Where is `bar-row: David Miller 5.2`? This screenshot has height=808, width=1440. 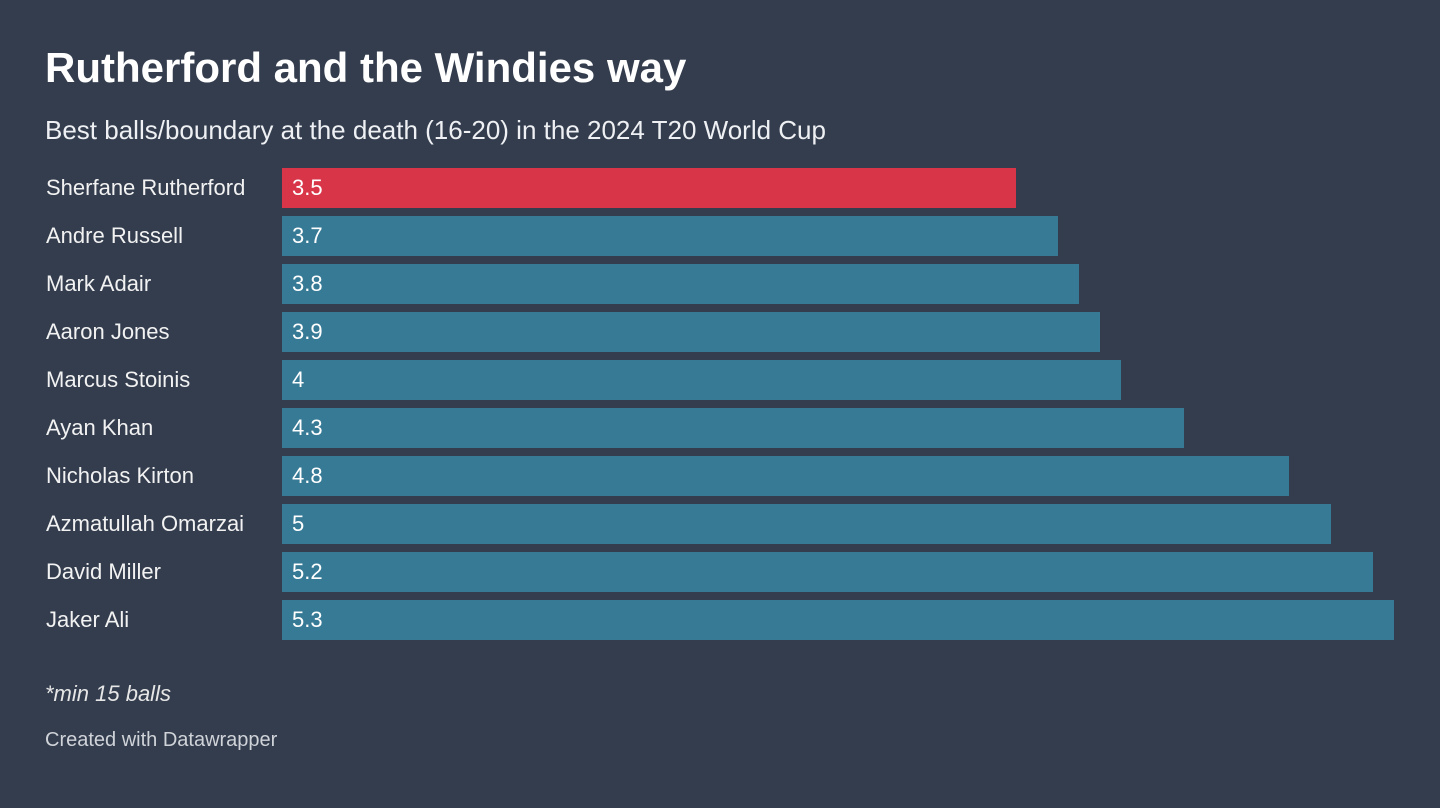
bar-row: David Miller 5.2 is located at coordinates (720, 572).